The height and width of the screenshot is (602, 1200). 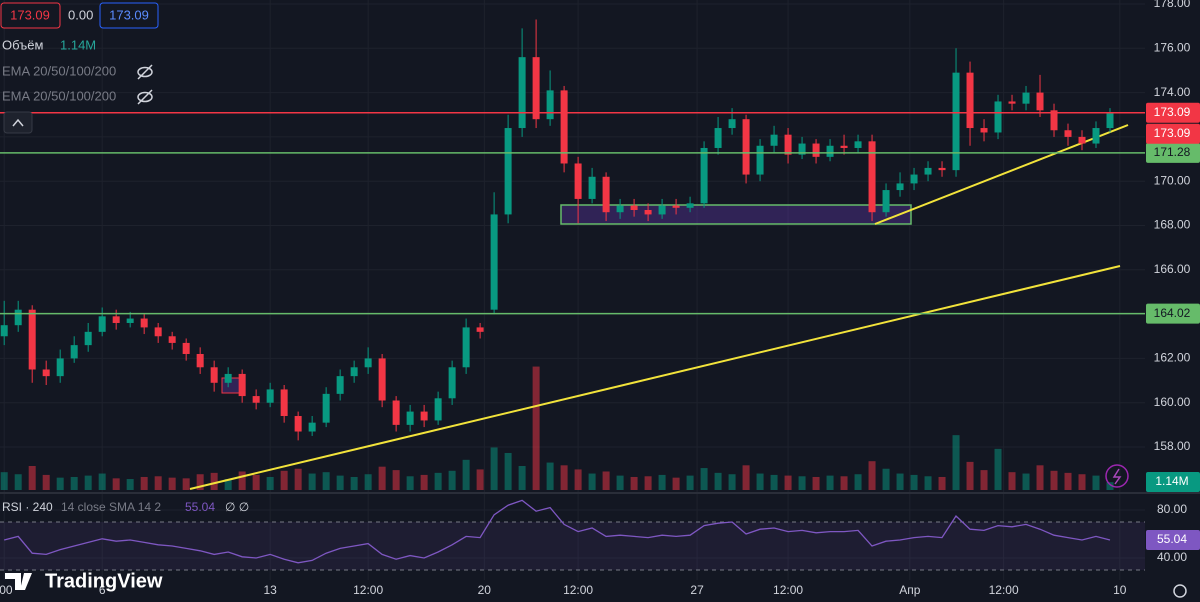 I want to click on rsi-value: 55.04, so click(x=200, y=507).